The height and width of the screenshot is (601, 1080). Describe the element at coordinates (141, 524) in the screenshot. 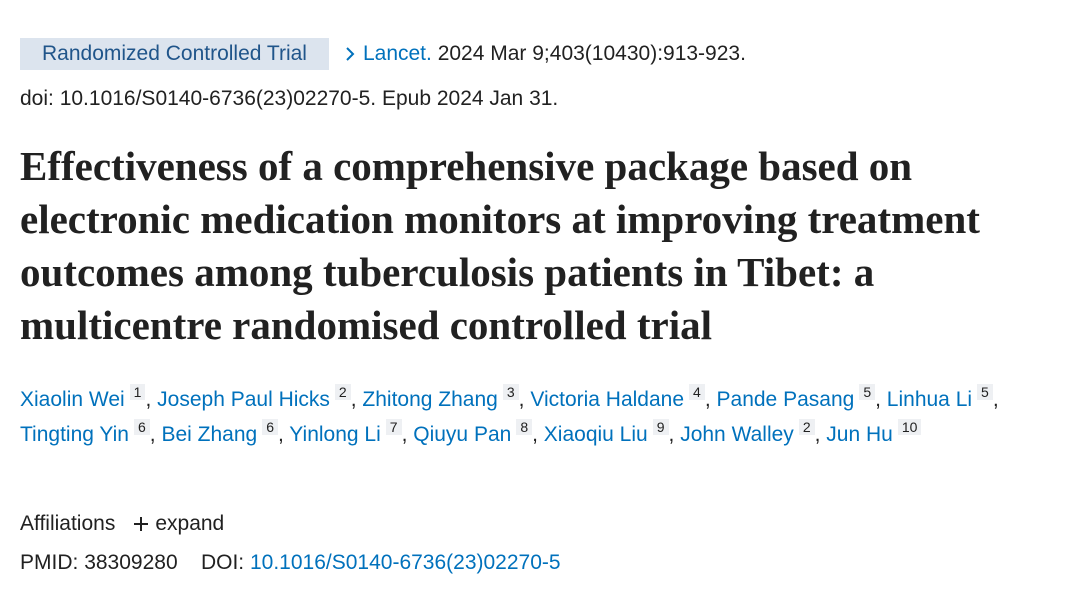

I see `plus-icon` at that location.